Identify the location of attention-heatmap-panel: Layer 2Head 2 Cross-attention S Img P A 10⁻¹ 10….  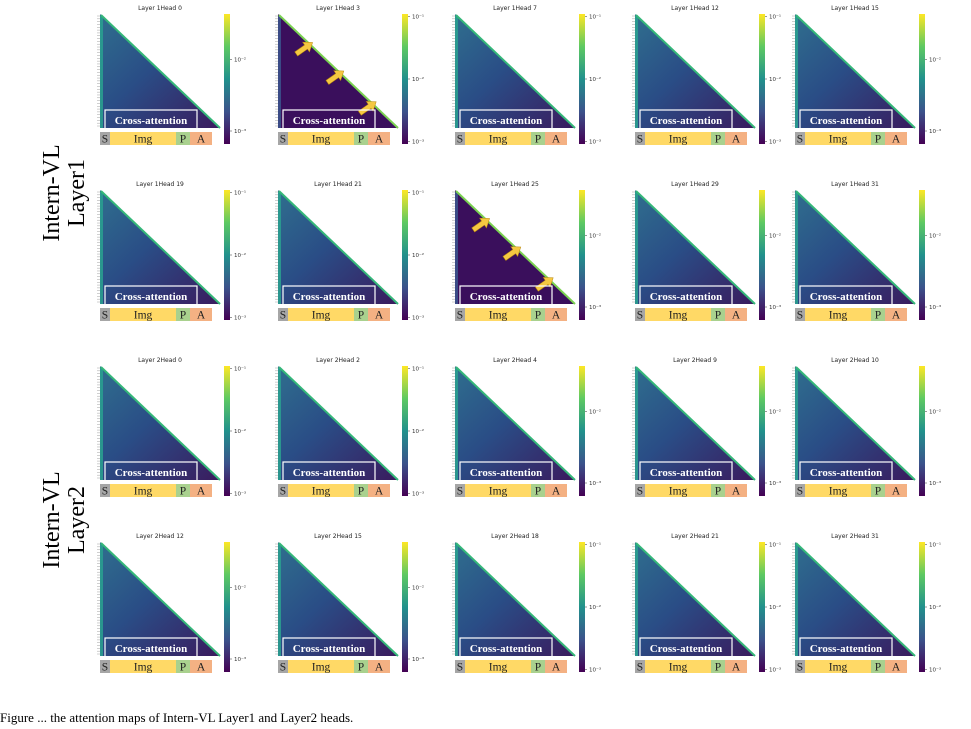
(349, 427).